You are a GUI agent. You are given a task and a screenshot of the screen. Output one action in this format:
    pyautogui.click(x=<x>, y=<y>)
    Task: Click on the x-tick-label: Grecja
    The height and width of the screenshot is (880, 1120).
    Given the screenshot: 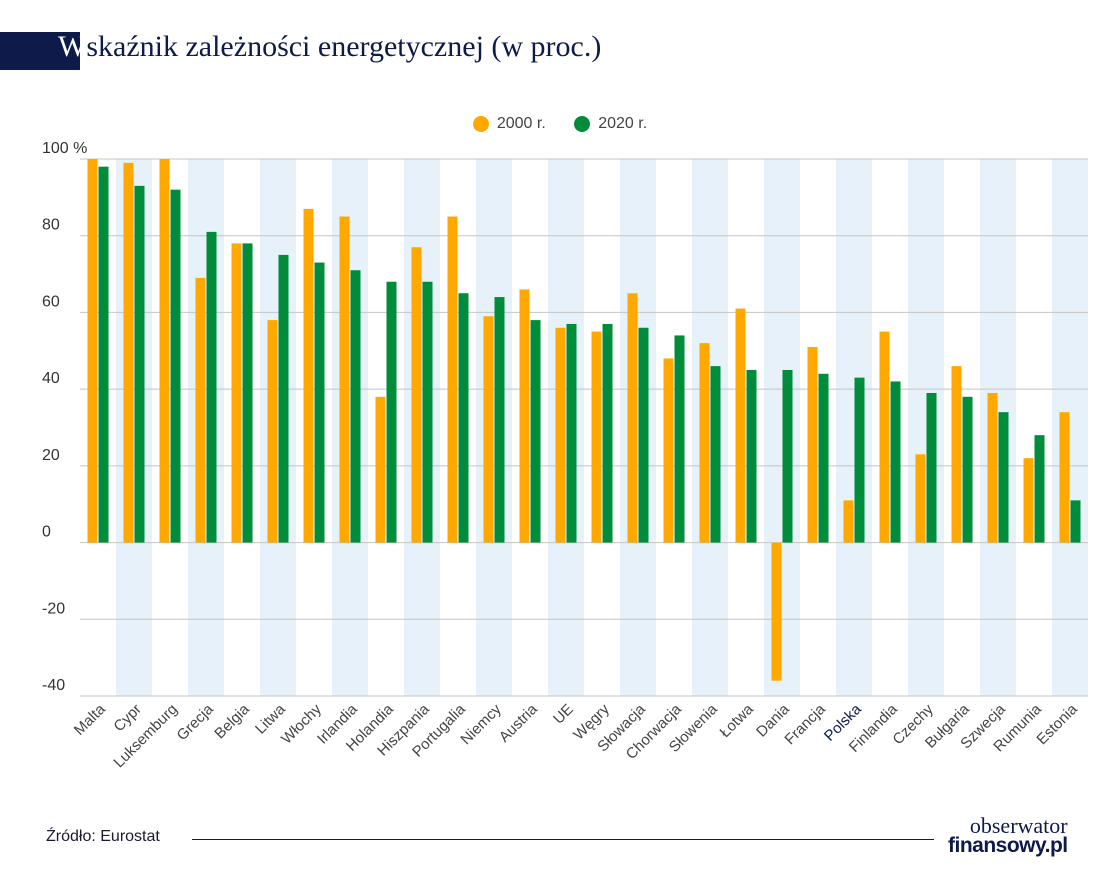 What is the action you would take?
    pyautogui.click(x=196, y=722)
    